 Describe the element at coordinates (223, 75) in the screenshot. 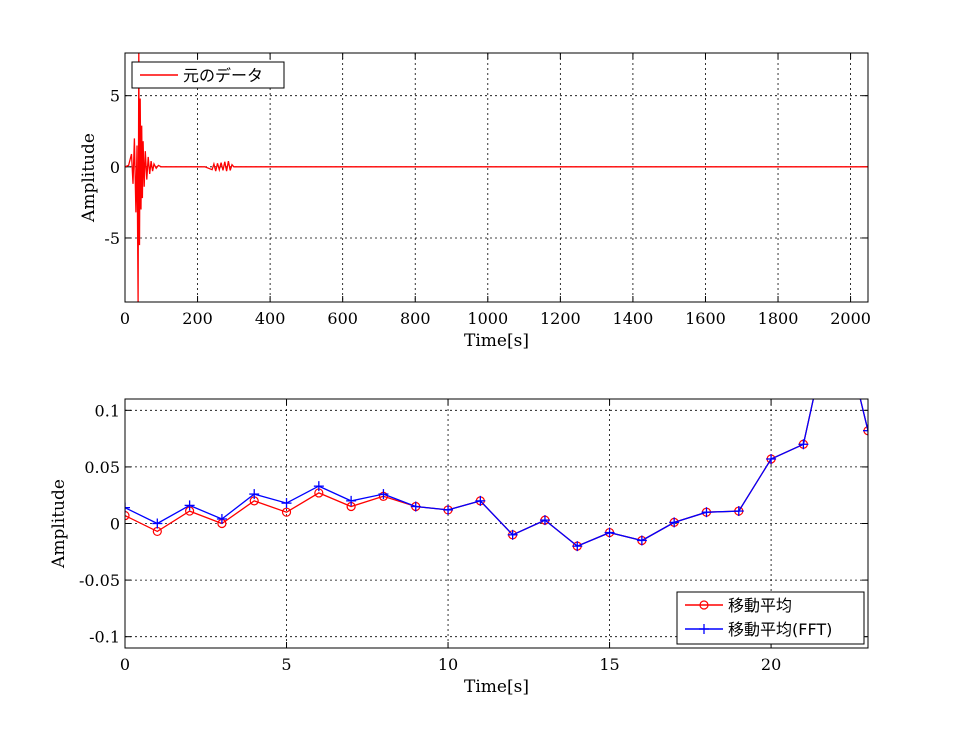

I see `legend-label: 元のデータ` at that location.